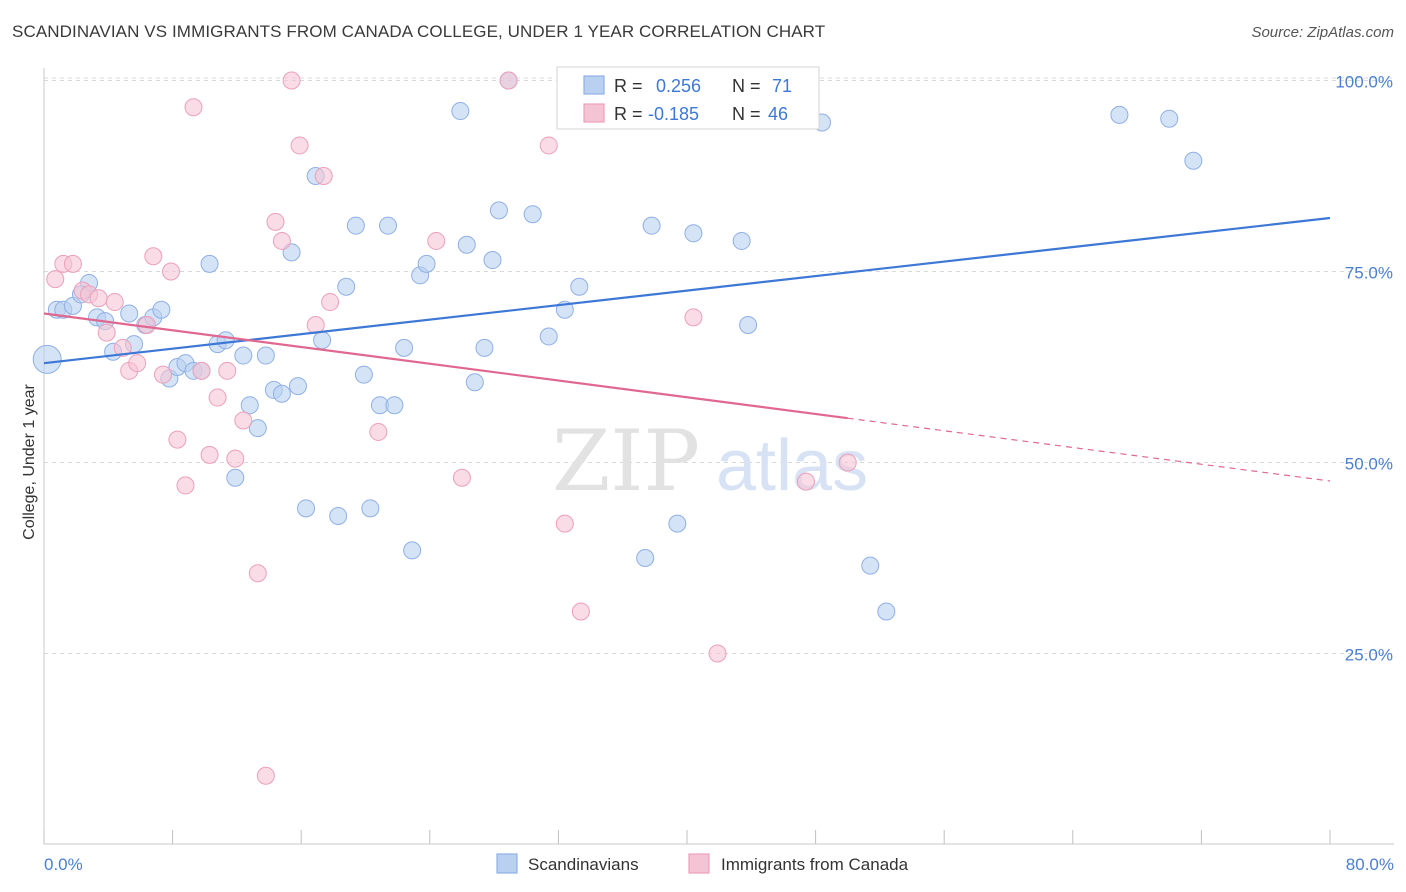 This screenshot has width=1406, height=892. Describe the element at coordinates (746, 114) in the screenshot. I see `stats-n-label-2: N =` at that location.